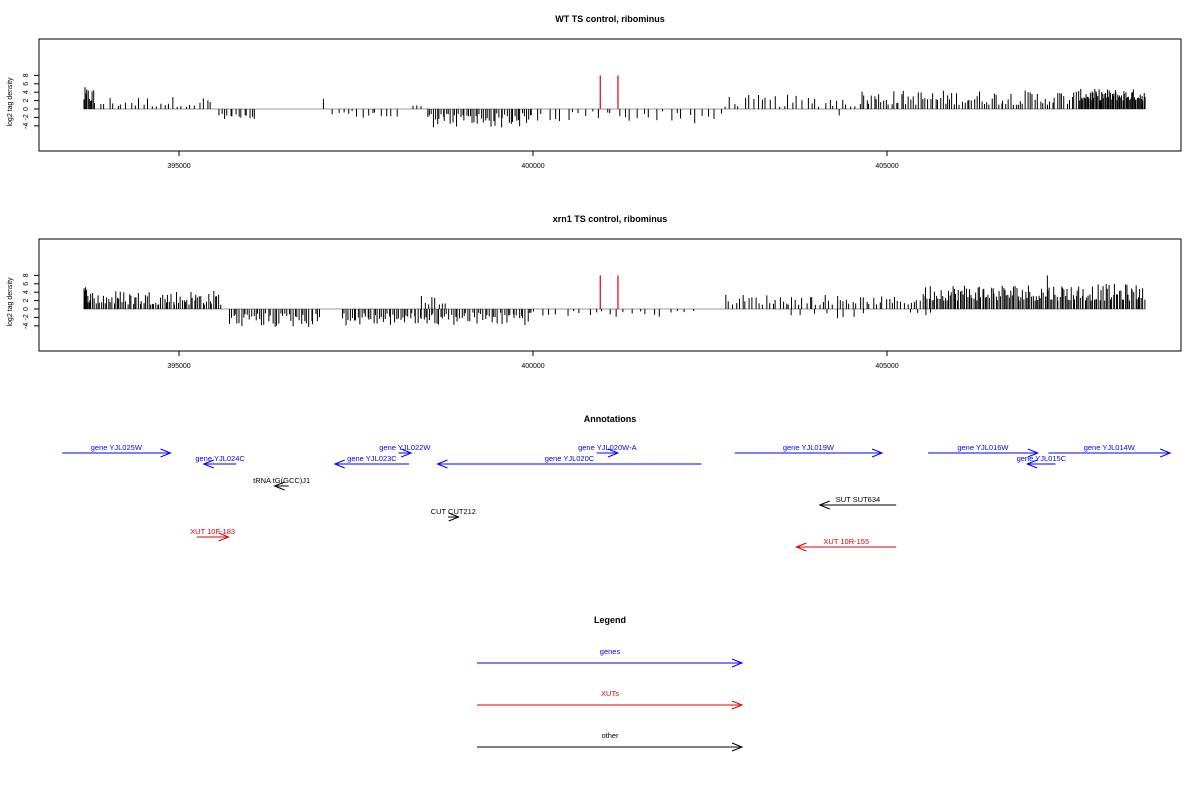  I want to click on feature-label: gene YJL020W-A, so click(607, 447).